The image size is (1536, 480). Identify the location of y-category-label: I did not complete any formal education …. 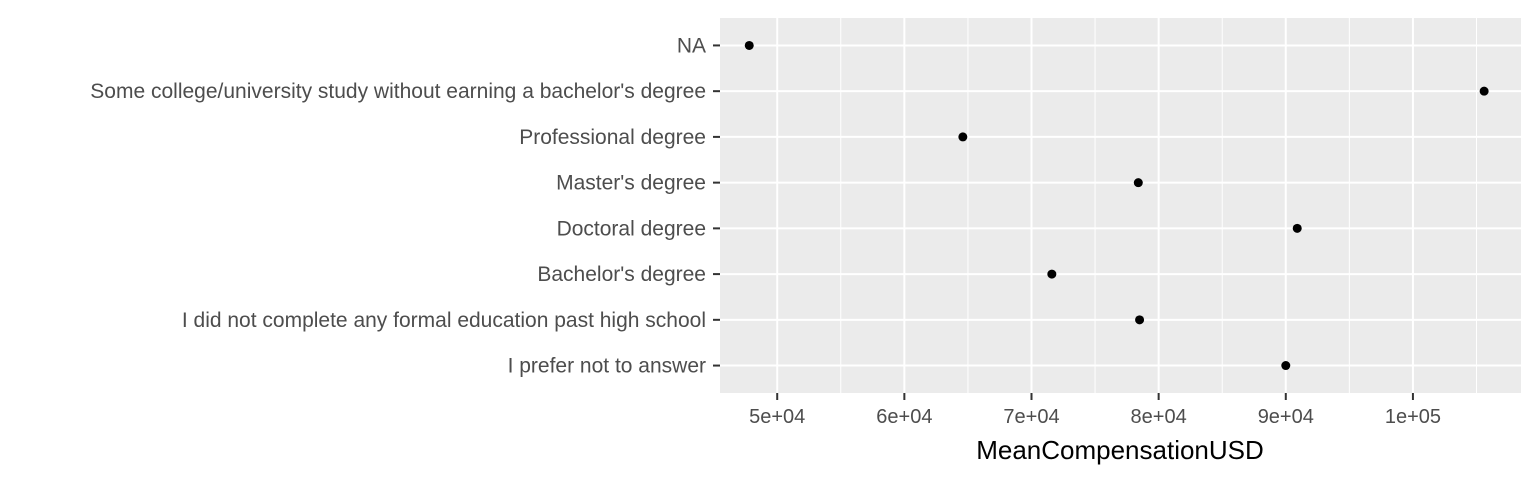
(444, 320).